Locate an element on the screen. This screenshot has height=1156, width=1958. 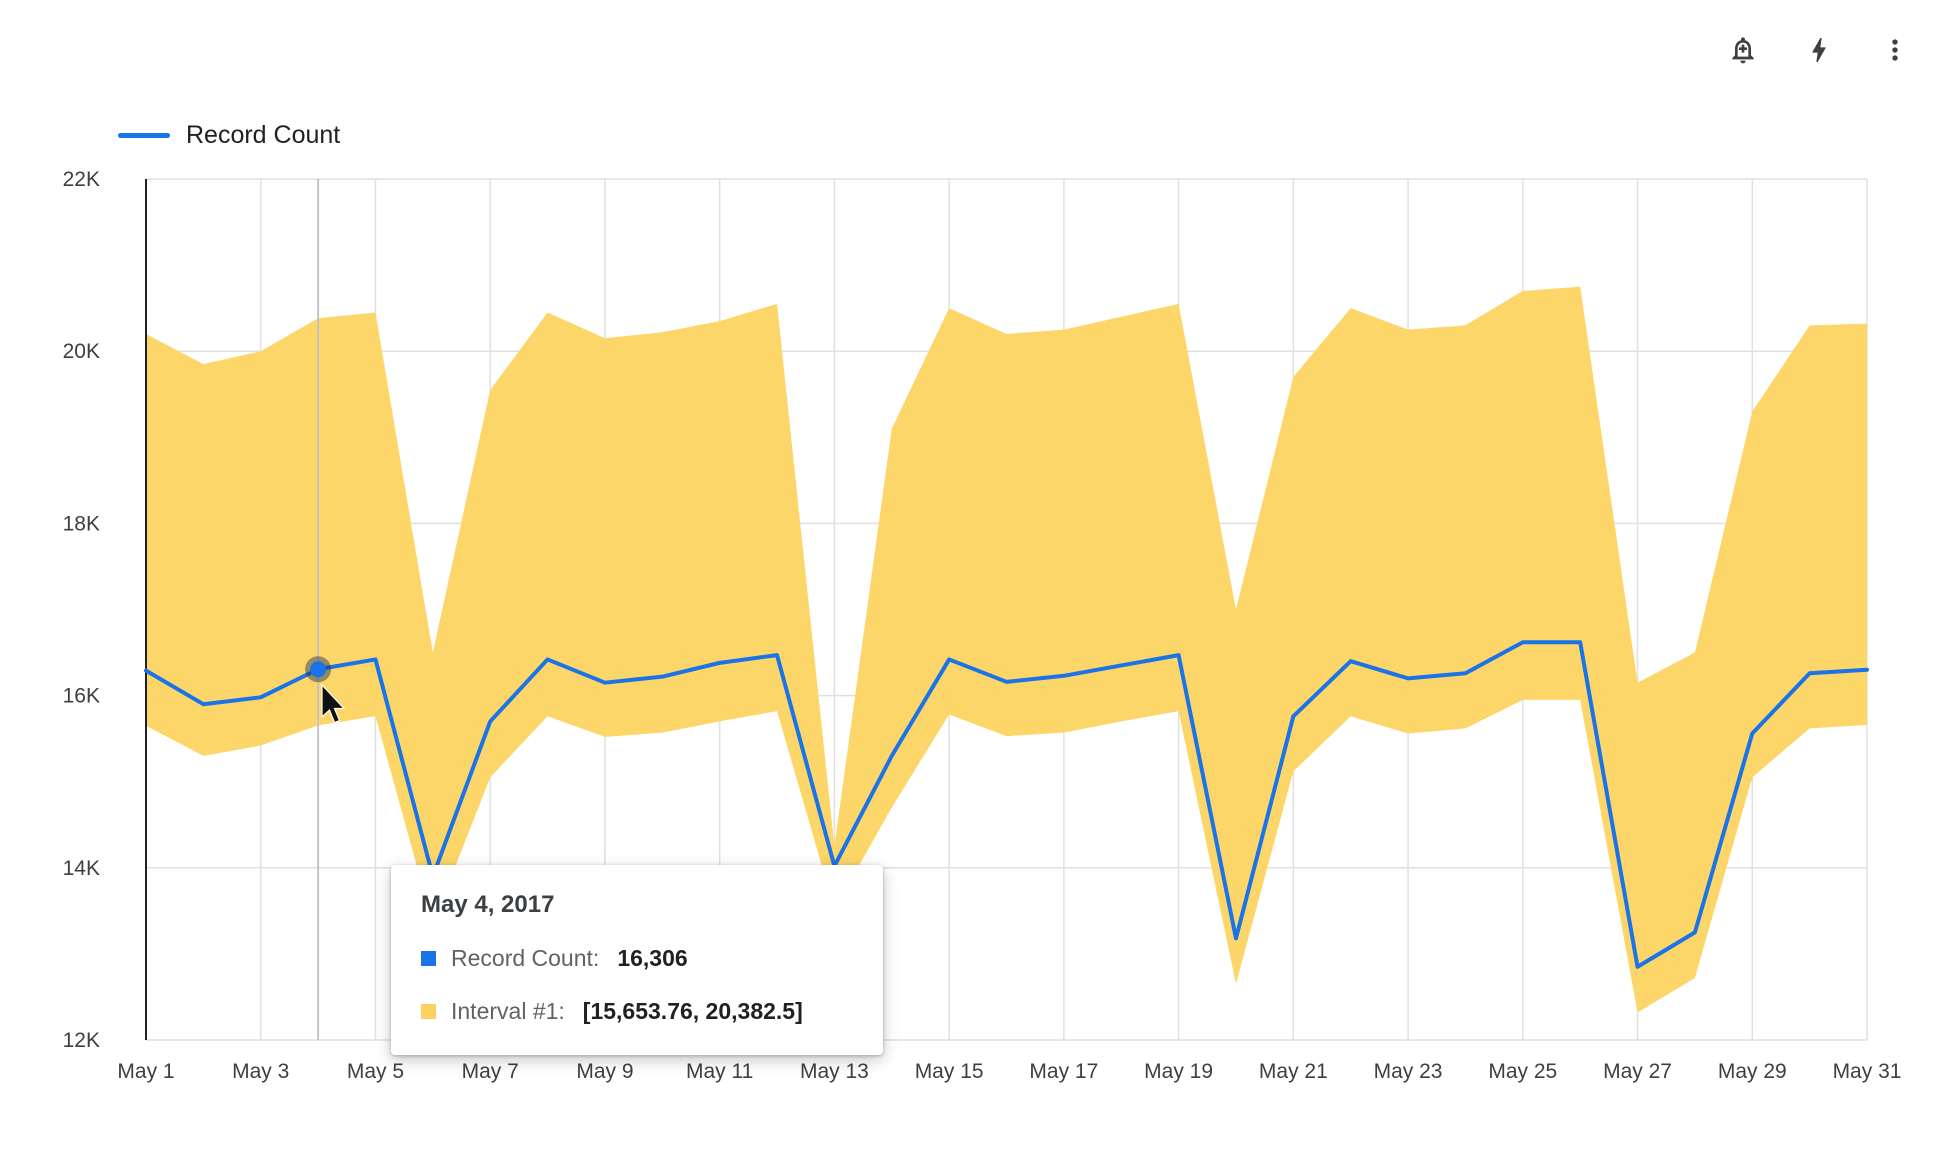
x-axis-label: May 9 is located at coordinates (604, 1071).